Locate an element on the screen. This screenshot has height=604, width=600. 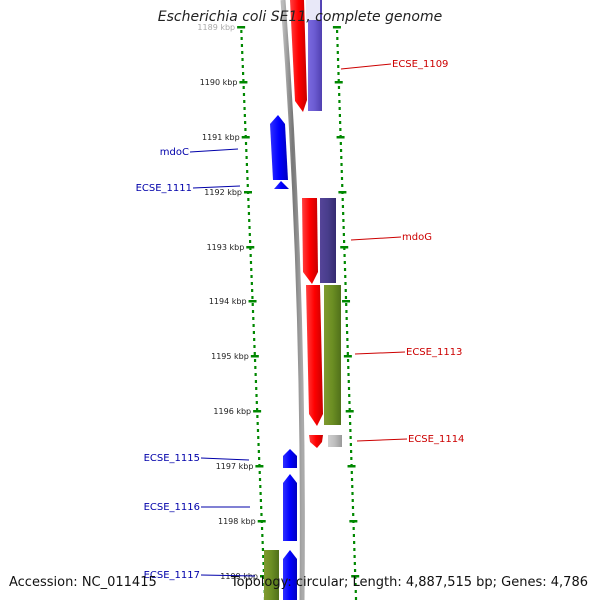
gene-ecse-1115-cds is located at coordinates (290, 458).